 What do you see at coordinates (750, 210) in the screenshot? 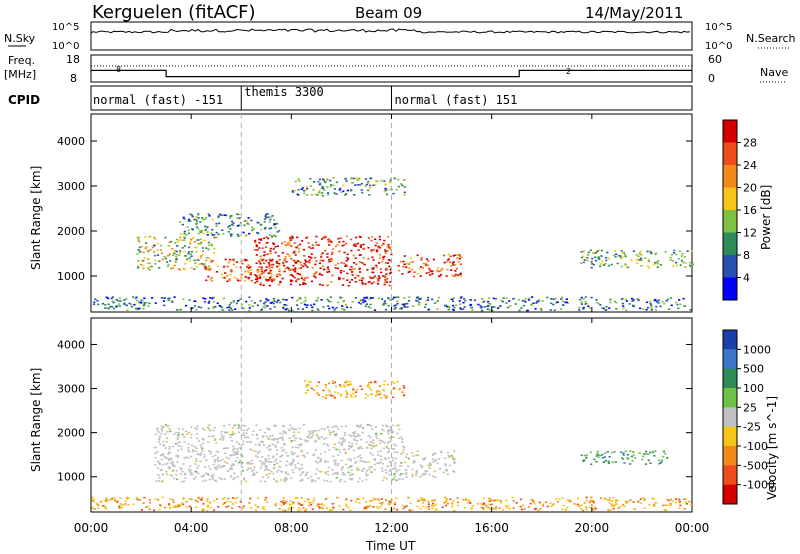
I see `colorbar-tick-label-3: 16` at bounding box center [750, 210].